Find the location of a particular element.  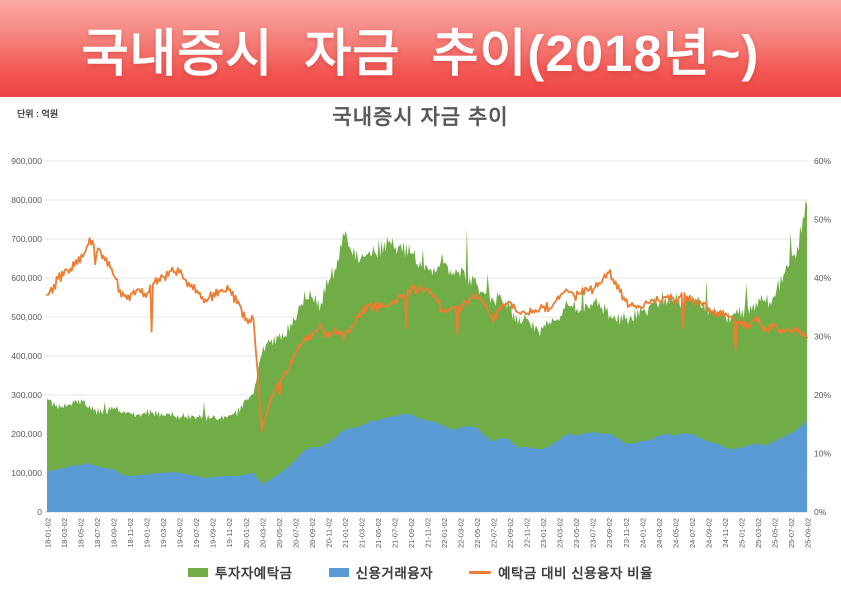

x-tick-label: 23-07-02 is located at coordinates (593, 533).